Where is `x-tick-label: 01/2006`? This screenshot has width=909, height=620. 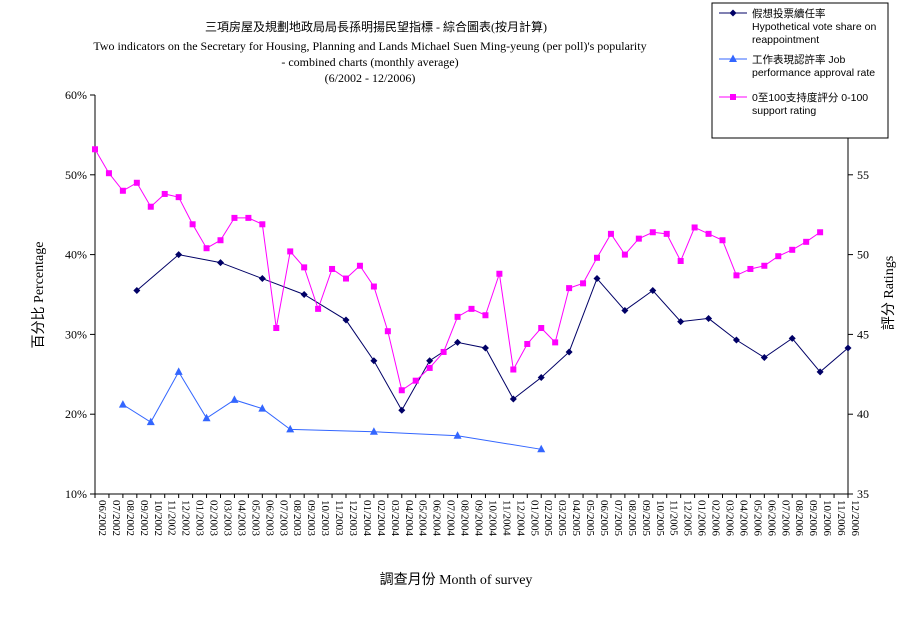
x-tick-label: 01/2006 is located at coordinates (702, 518).